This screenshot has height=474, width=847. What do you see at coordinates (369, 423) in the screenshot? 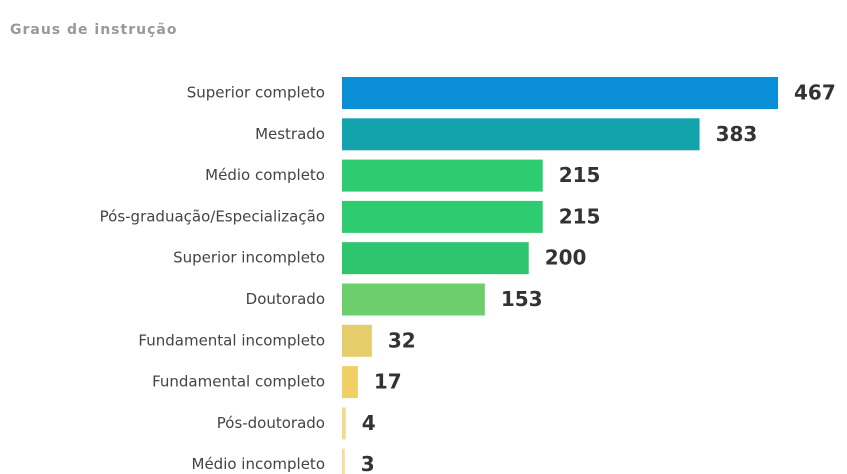
I see `value-label: 4` at bounding box center [369, 423].